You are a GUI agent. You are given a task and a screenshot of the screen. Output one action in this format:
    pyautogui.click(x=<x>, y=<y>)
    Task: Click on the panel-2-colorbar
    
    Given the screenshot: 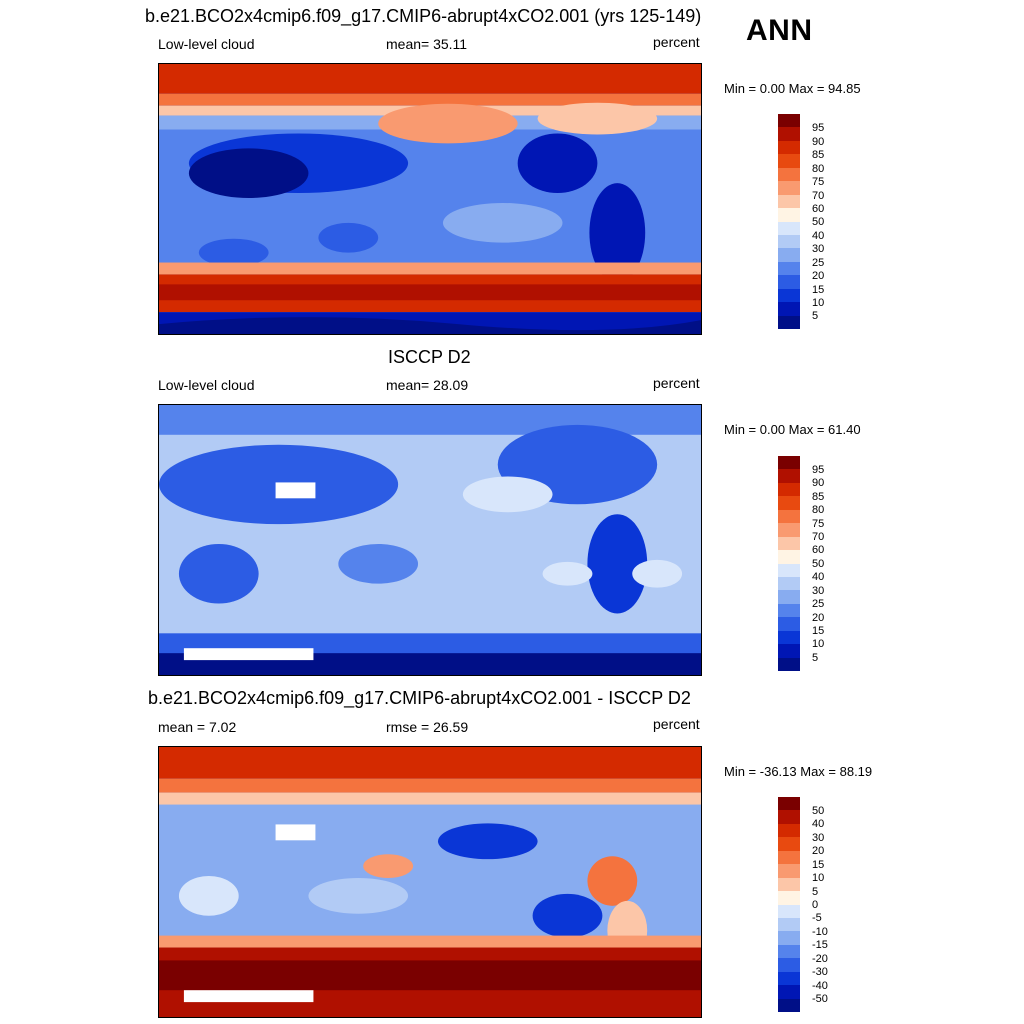 What is the action you would take?
    pyautogui.click(x=789, y=563)
    